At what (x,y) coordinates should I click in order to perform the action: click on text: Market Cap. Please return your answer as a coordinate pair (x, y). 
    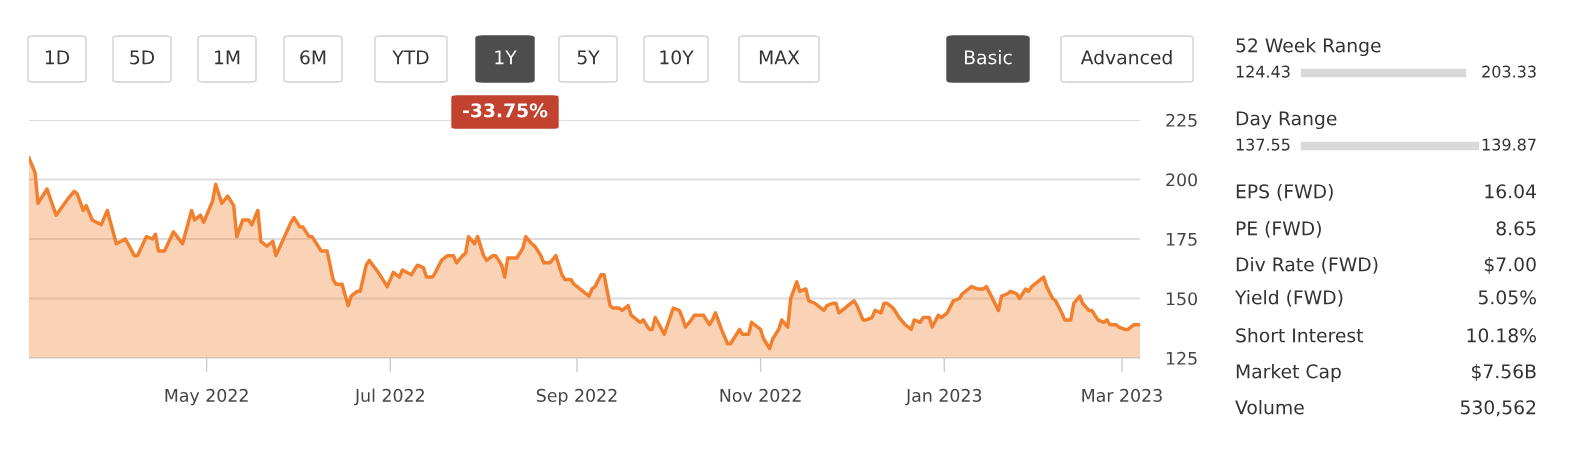
    Looking at the image, I should click on (1288, 373).